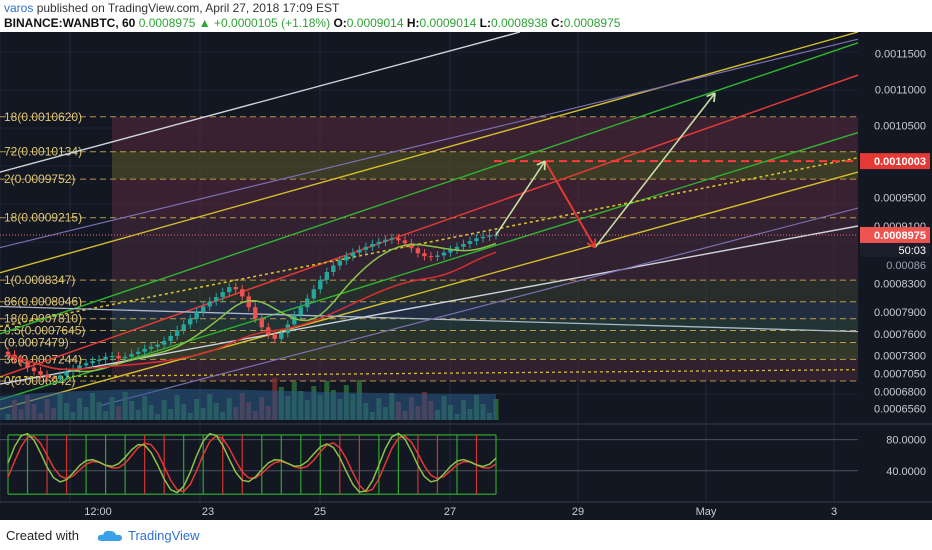 The width and height of the screenshot is (932, 550). What do you see at coordinates (43, 302) in the screenshot?
I see `fib-level-label: 86(0.0008046)` at bounding box center [43, 302].